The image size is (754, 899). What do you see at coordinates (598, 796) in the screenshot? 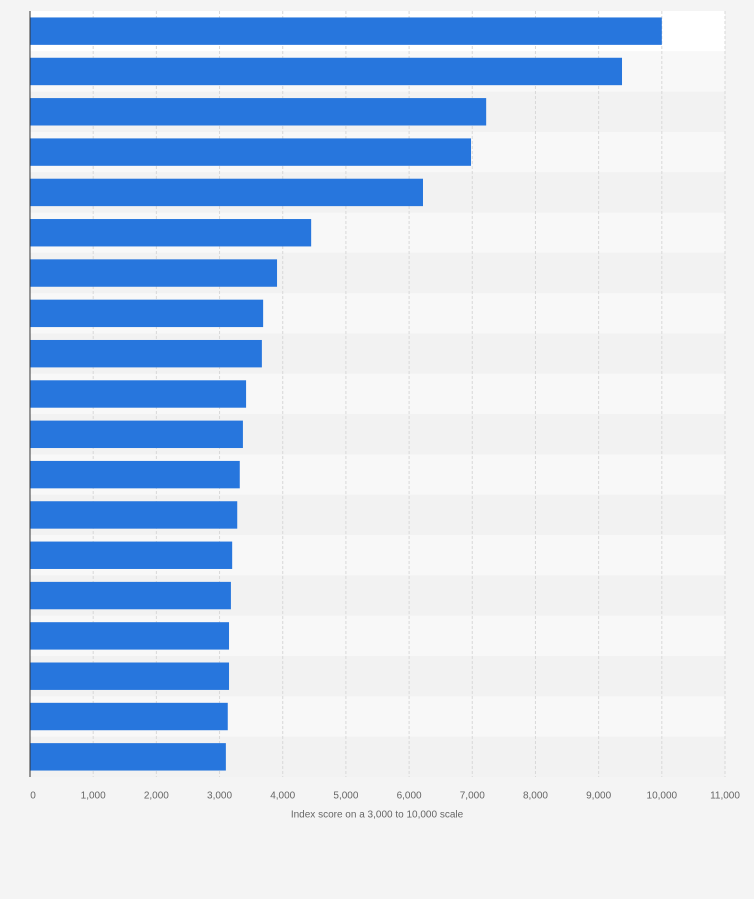
I see `x-tick-label: 9,000` at bounding box center [598, 796].